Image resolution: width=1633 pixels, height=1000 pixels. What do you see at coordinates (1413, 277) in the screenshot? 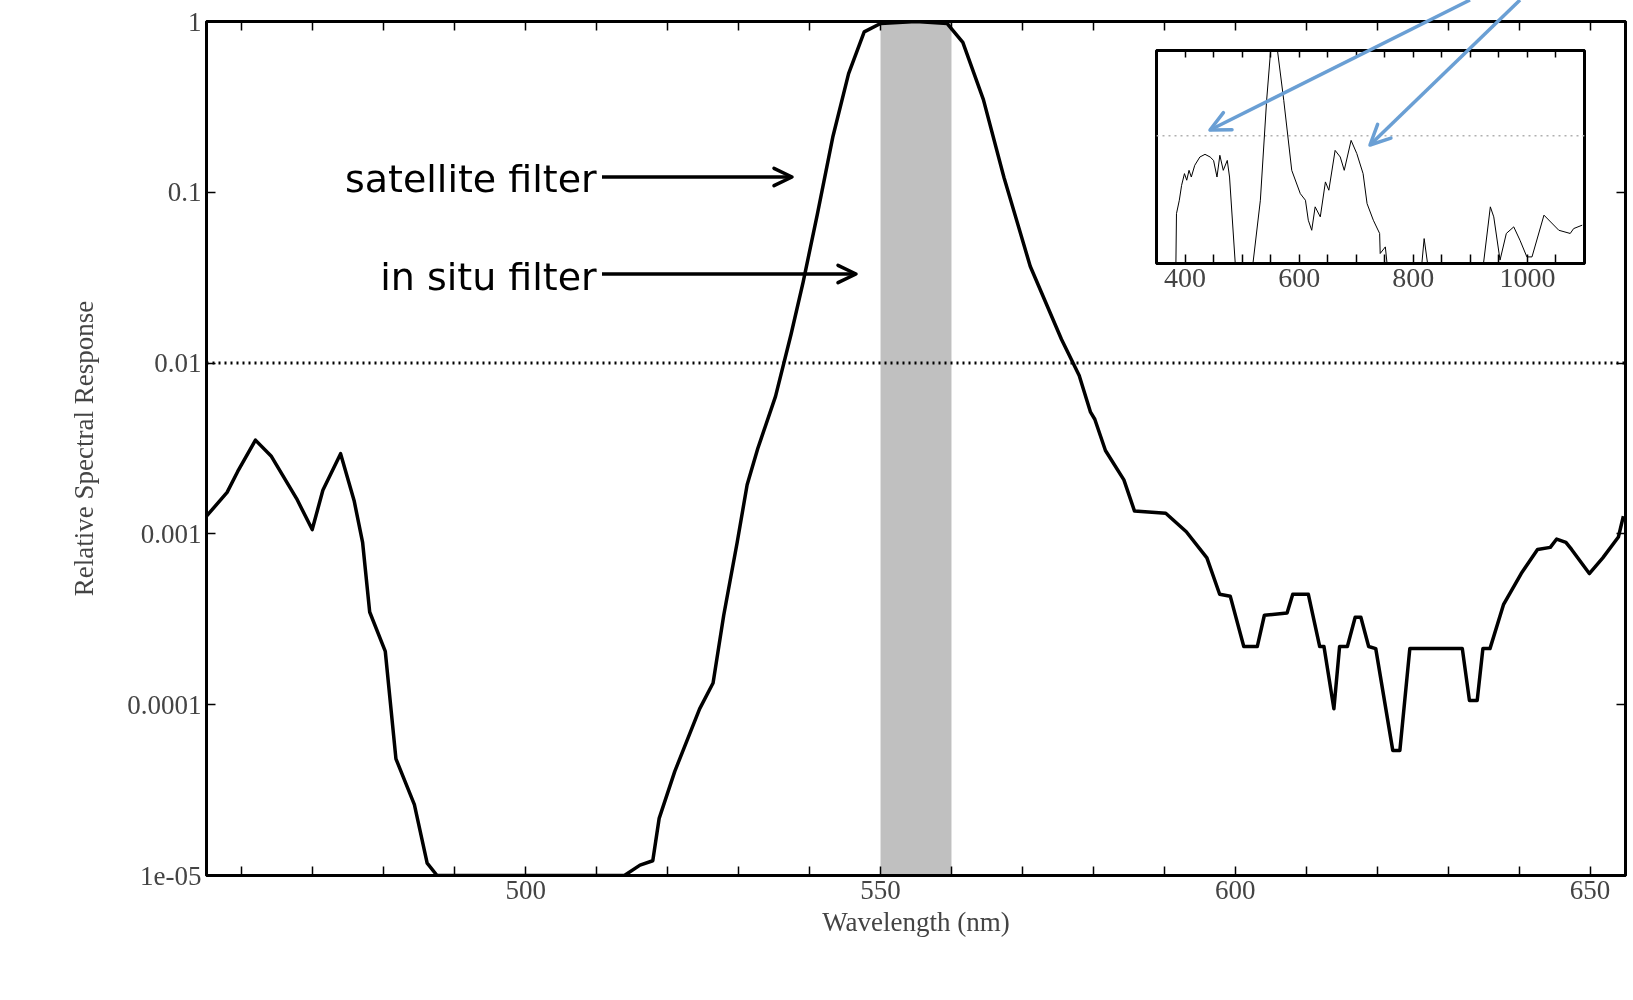
I see `x-tick-label: 800` at bounding box center [1413, 277].